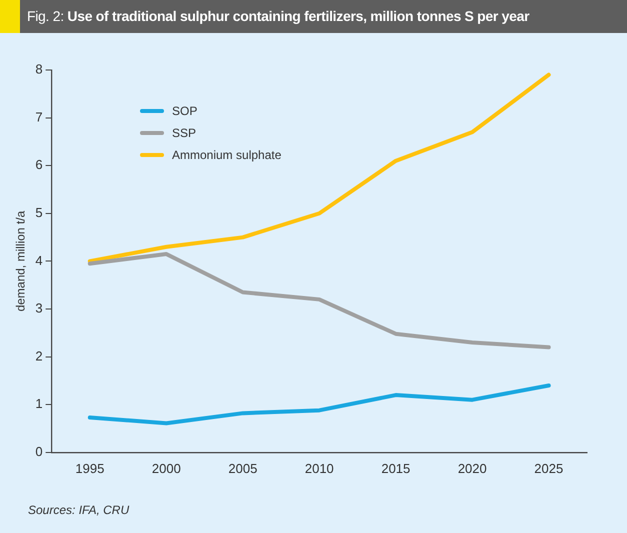 This screenshot has height=533, width=627. I want to click on x-tick-label: 2000, so click(166, 468).